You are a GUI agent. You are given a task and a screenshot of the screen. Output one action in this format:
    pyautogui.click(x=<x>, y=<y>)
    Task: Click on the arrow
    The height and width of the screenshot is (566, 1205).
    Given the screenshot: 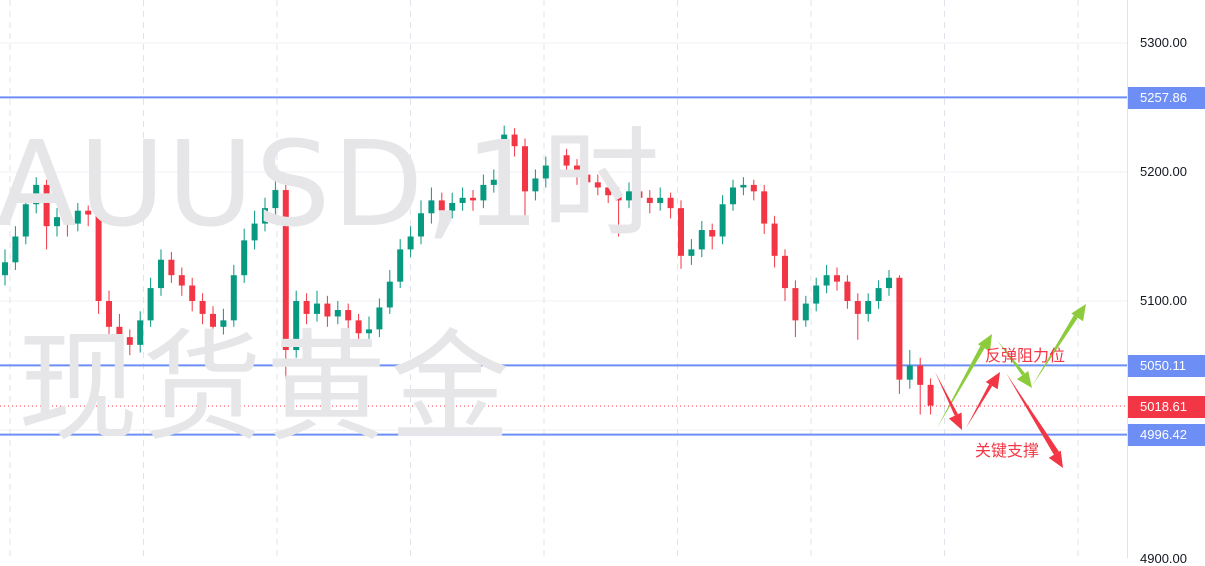 What is the action you would take?
    pyautogui.click(x=983, y=400)
    